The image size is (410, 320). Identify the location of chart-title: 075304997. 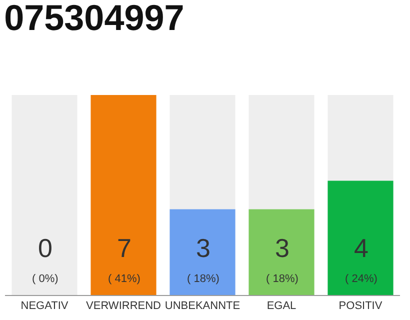
(94, 19).